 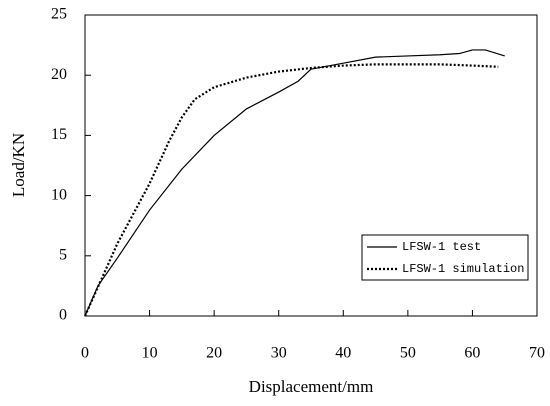 What do you see at coordinates (441, 247) in the screenshot?
I see `legend-label: LFSW-1 test` at bounding box center [441, 247].